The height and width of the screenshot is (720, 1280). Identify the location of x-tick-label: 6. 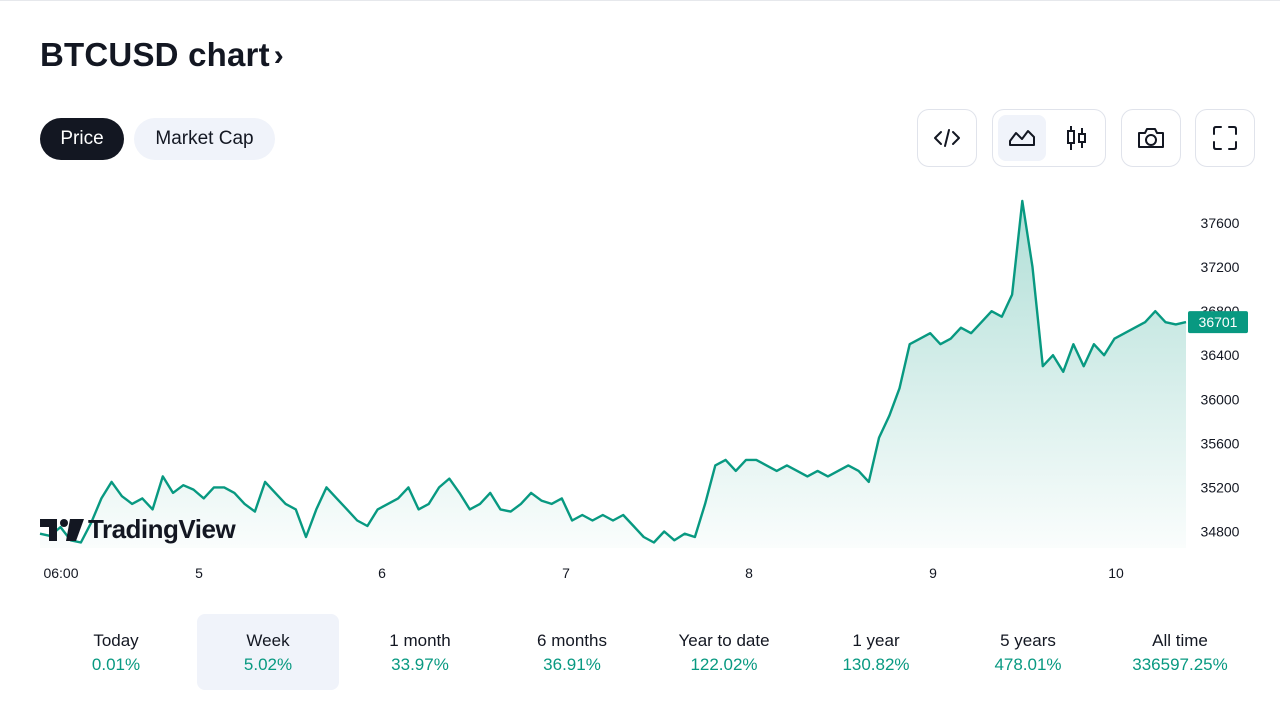
(382, 573).